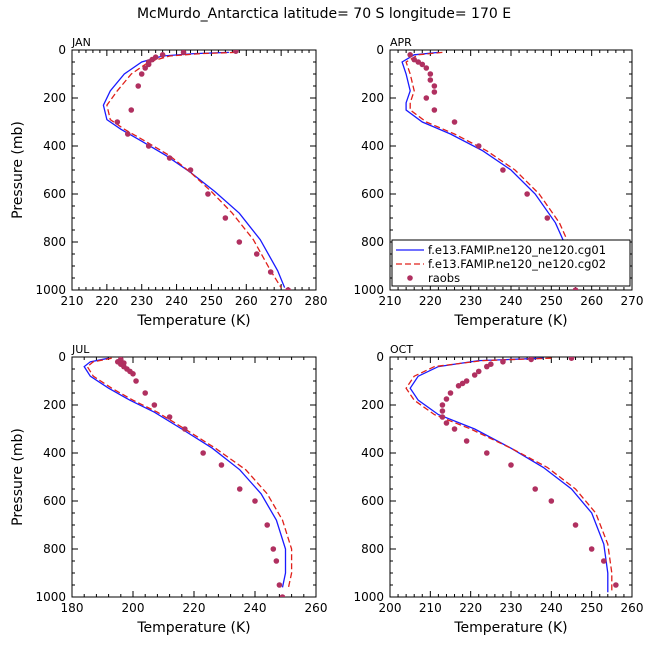  What do you see at coordinates (72, 608) in the screenshot?
I see `x-tick-label: 180` at bounding box center [72, 608].